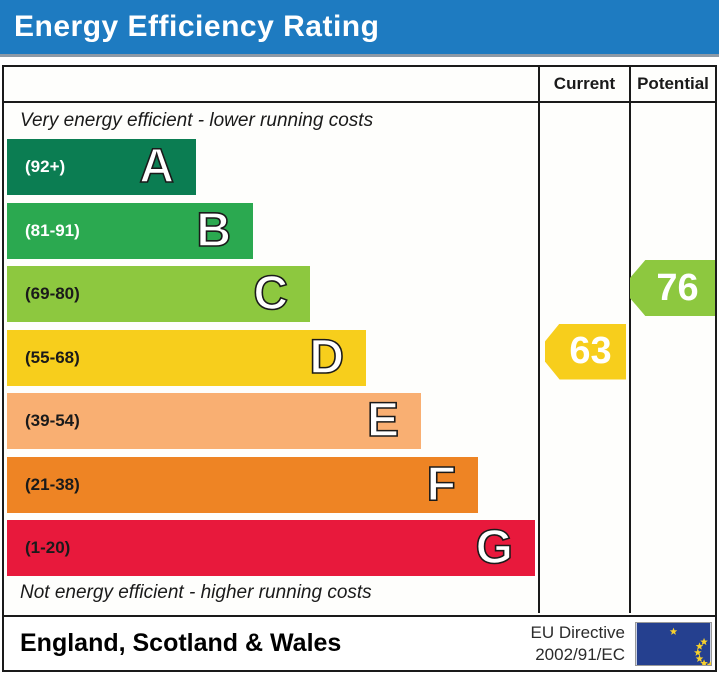 The width and height of the screenshot is (719, 675). Describe the element at coordinates (52, 484) in the screenshot. I see `band-range-label: (21-38)` at that location.